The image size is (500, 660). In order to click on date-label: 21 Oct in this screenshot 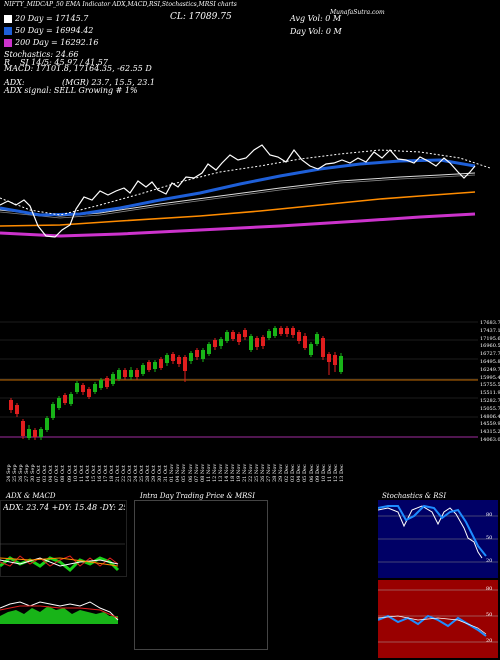, I will do `click(117, 473)`.